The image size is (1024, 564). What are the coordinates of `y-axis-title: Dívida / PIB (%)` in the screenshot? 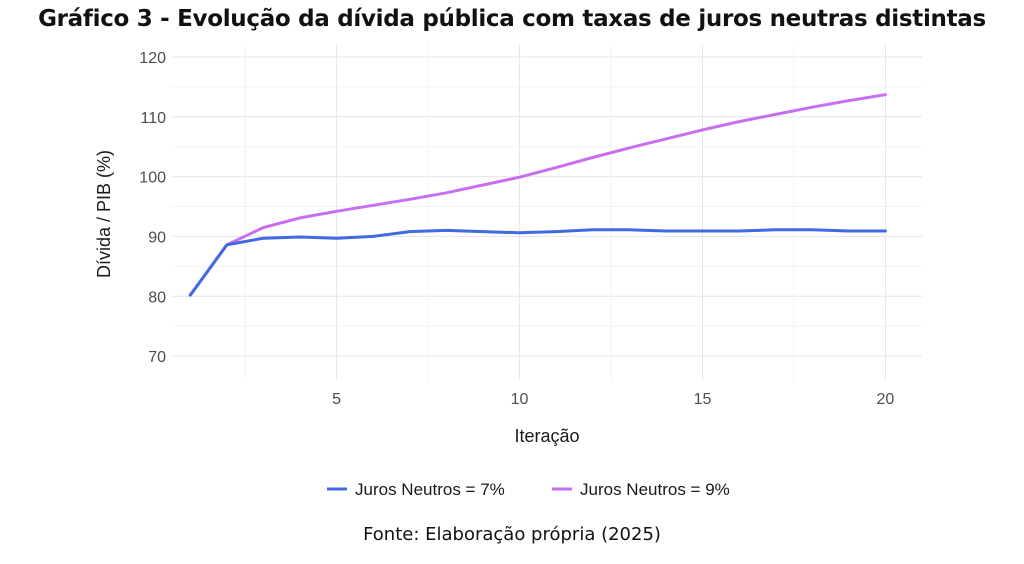 It's located at (104, 214).